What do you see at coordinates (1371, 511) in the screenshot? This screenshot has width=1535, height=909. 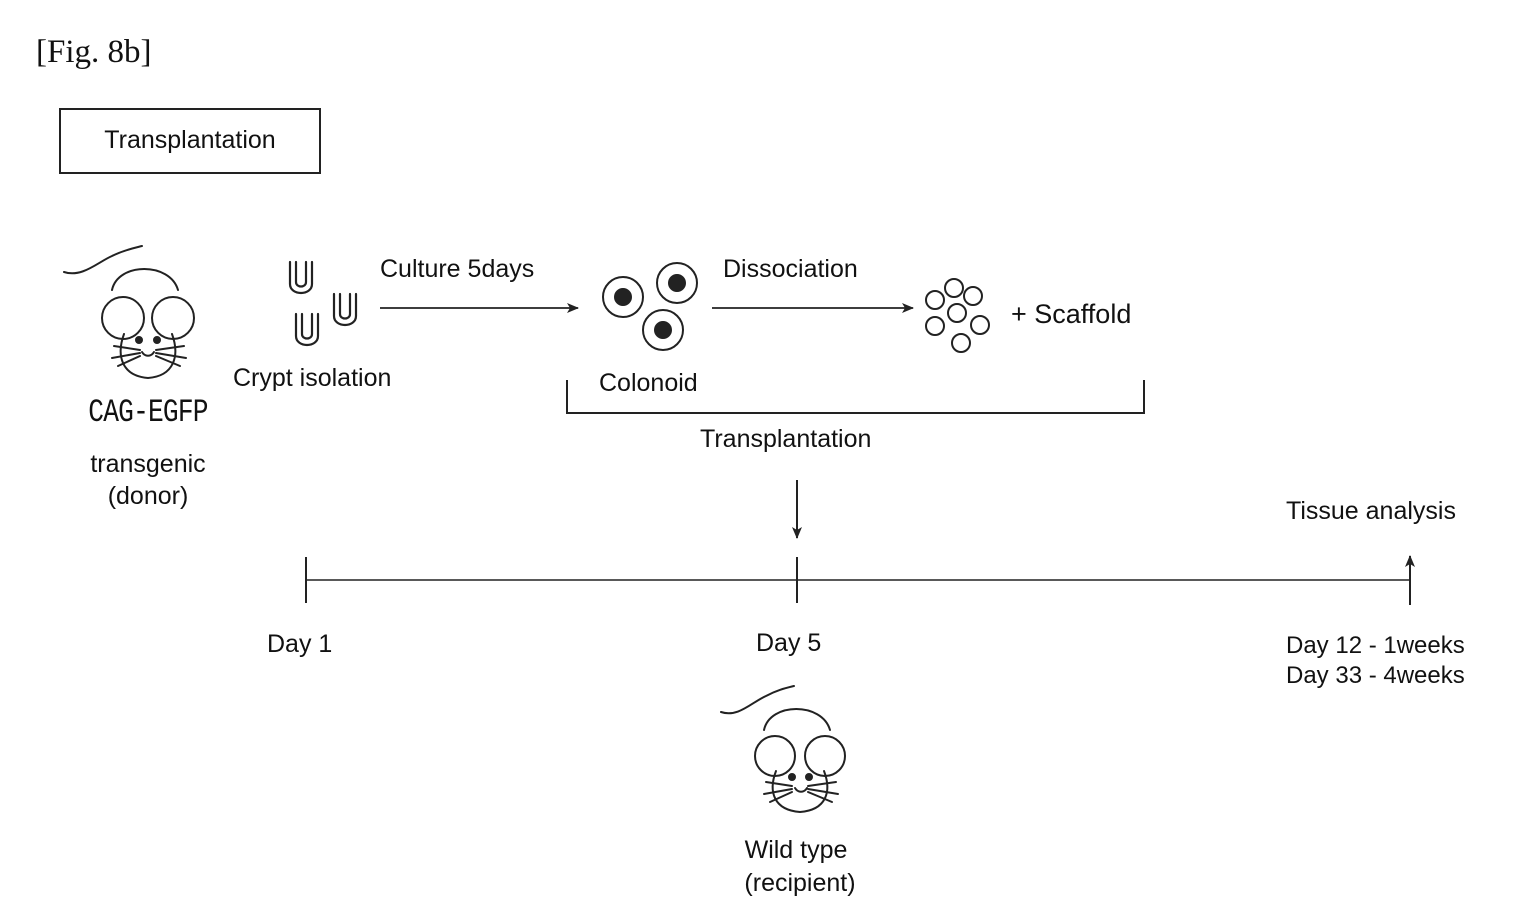 I see `tissue-analysis-label: Tissue analysis` at bounding box center [1371, 511].